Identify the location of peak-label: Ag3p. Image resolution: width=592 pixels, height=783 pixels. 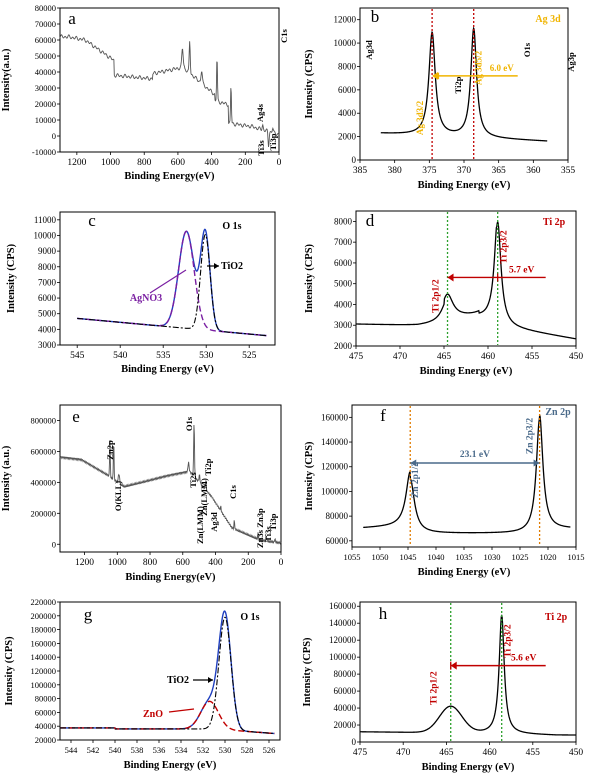
(571, 62).